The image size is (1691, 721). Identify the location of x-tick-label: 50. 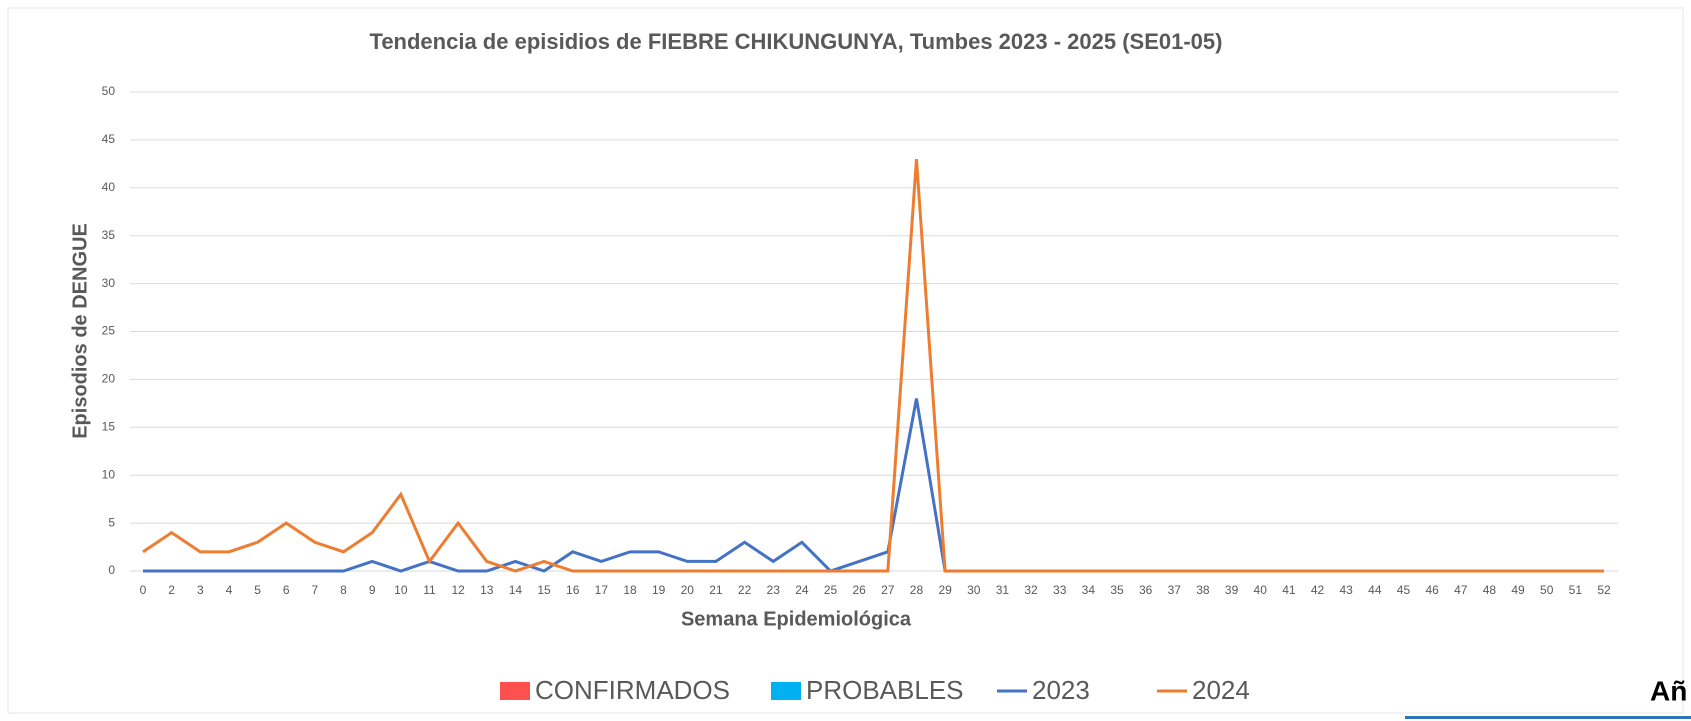
(1547, 590).